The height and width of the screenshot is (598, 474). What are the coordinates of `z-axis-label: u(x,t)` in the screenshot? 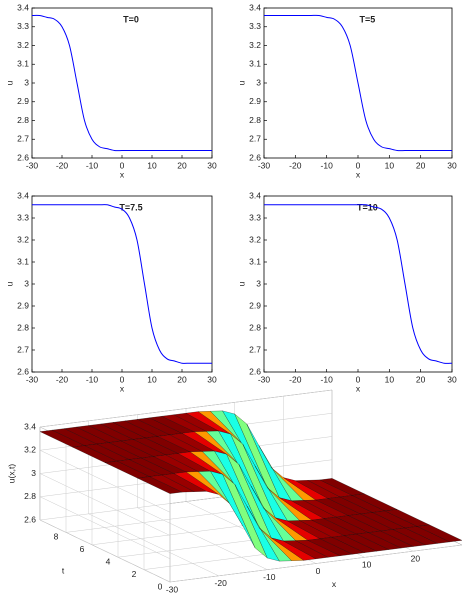 It's located at (11, 474).